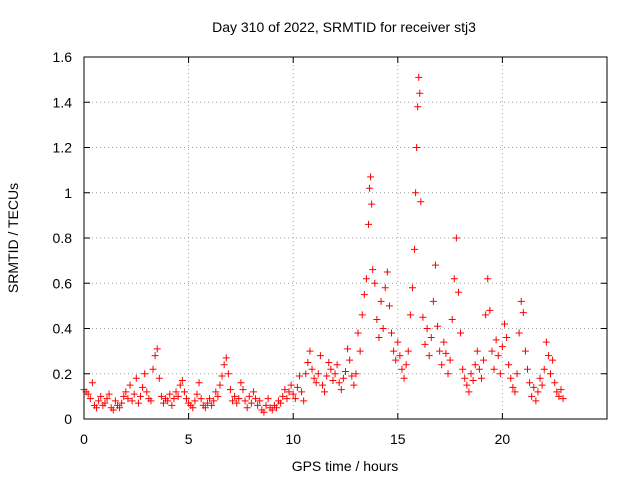 The width and height of the screenshot is (640, 480). What do you see at coordinates (63, 57) in the screenshot?
I see `y-tick-label: 1.6` at bounding box center [63, 57].